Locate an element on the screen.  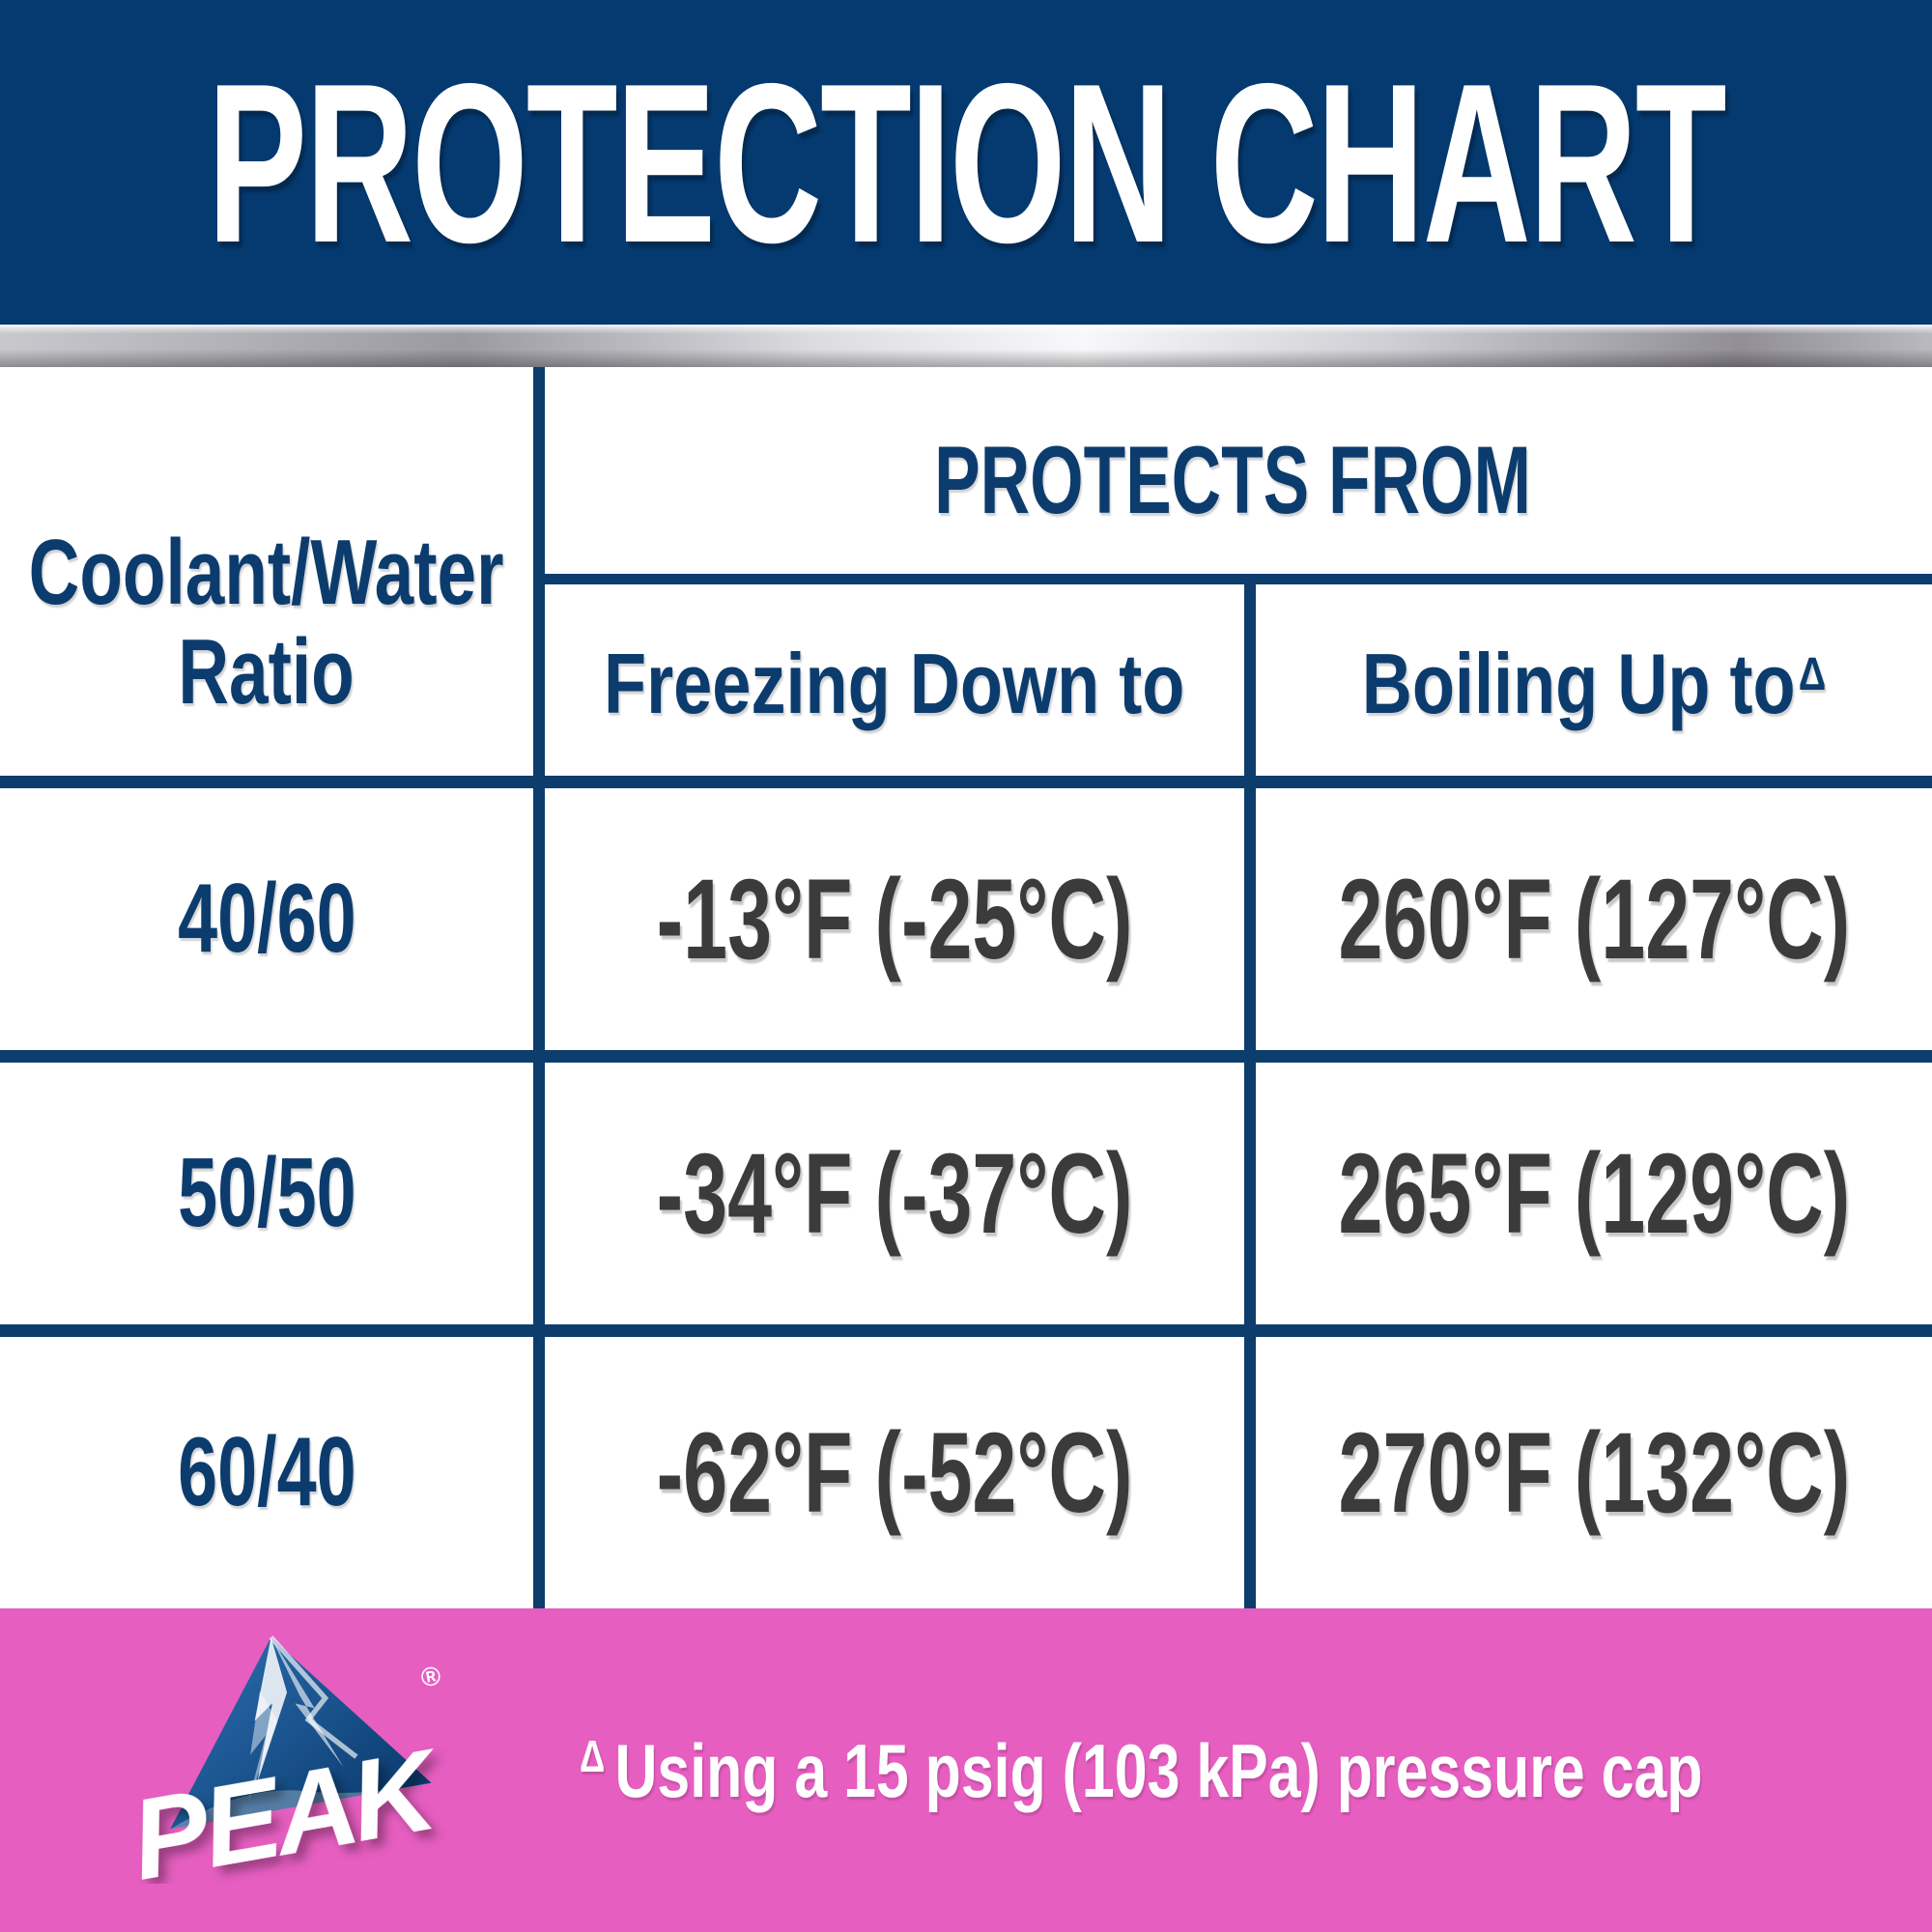
row-1-boiling-value: 260°F (127°C) is located at coordinates (1594, 919).